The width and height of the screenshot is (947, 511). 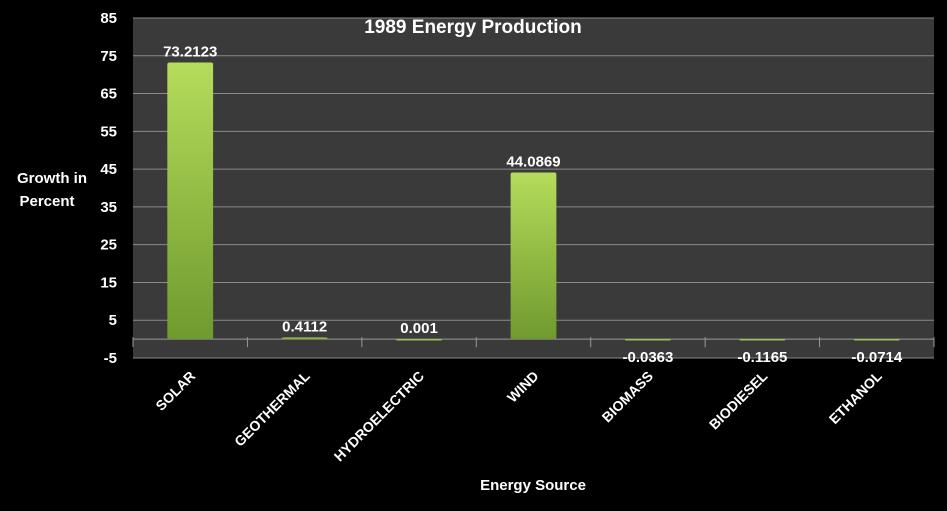 I want to click on bar-biomass, so click(x=648, y=340).